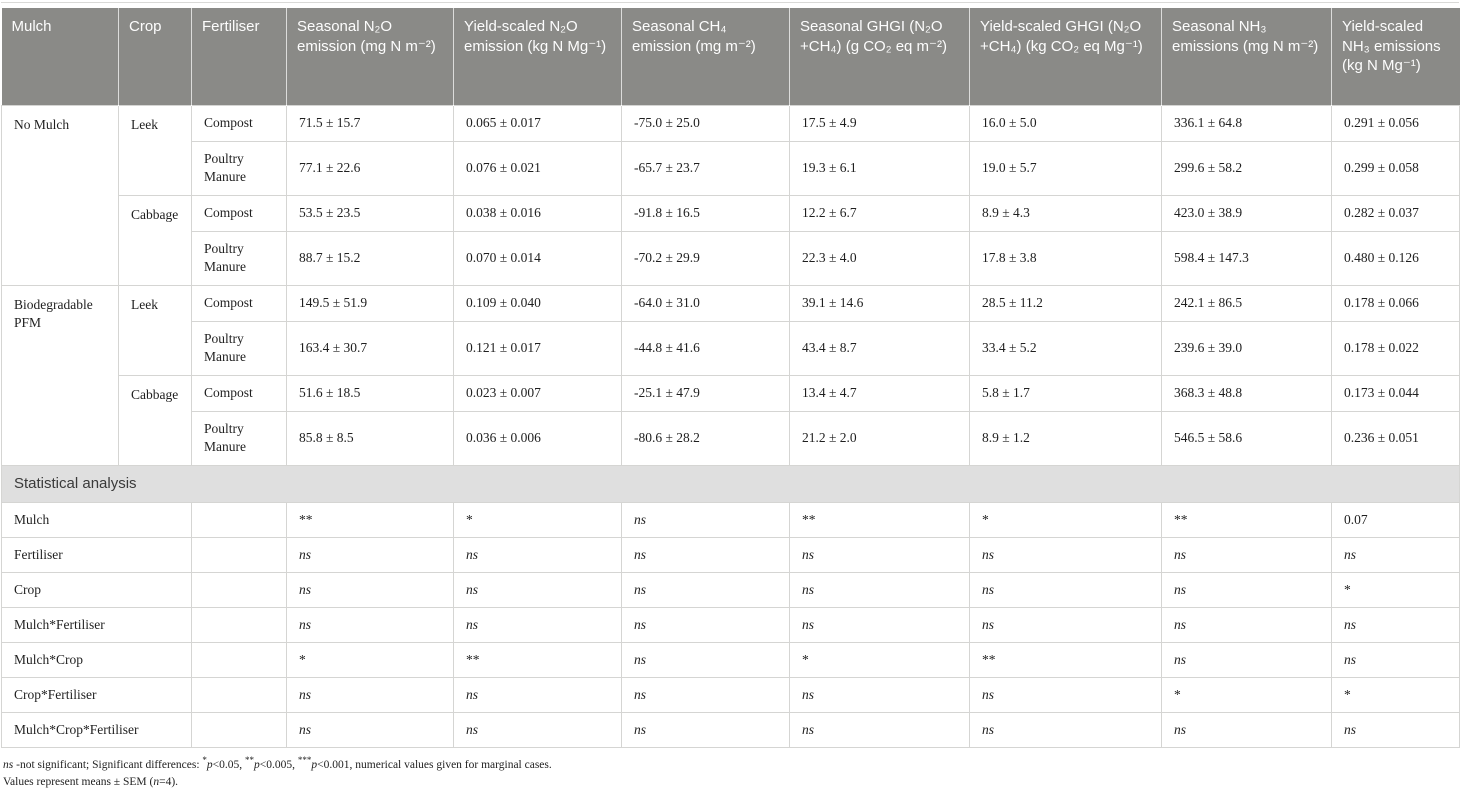  What do you see at coordinates (705, 213) in the screenshot?
I see `value-cell: -91.8 ± 16.5` at bounding box center [705, 213].